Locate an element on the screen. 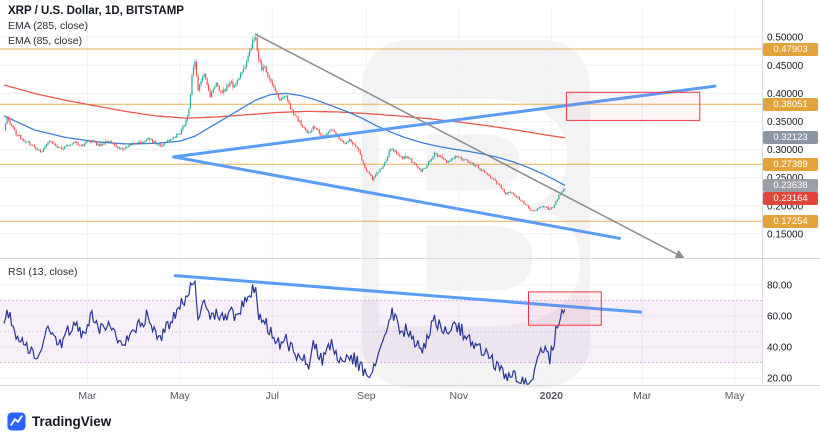 This screenshot has height=444, width=820. indicator-ema-85: EMA (85, close) is located at coordinates (45, 41).